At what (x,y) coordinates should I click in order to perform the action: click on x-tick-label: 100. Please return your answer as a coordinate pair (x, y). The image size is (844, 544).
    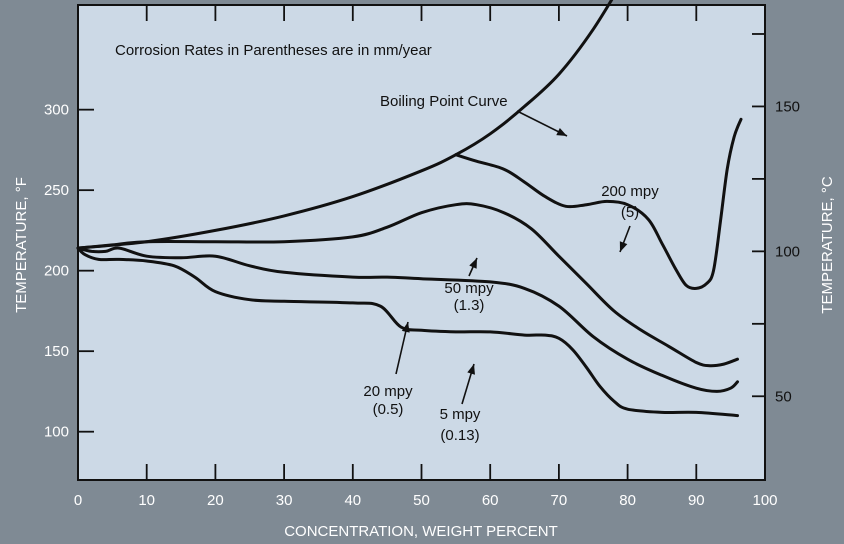
    Looking at the image, I should click on (764, 500).